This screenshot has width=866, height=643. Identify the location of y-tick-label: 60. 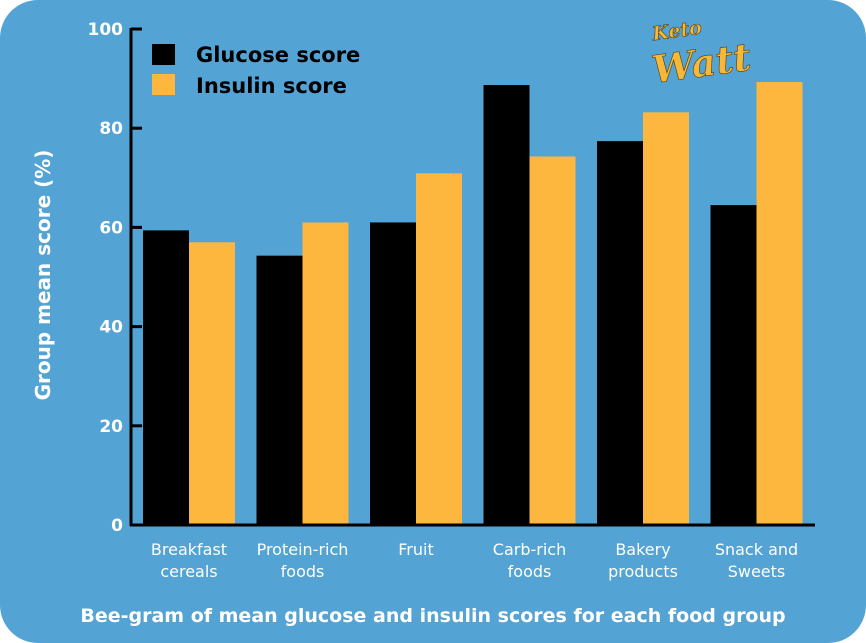
(111, 228).